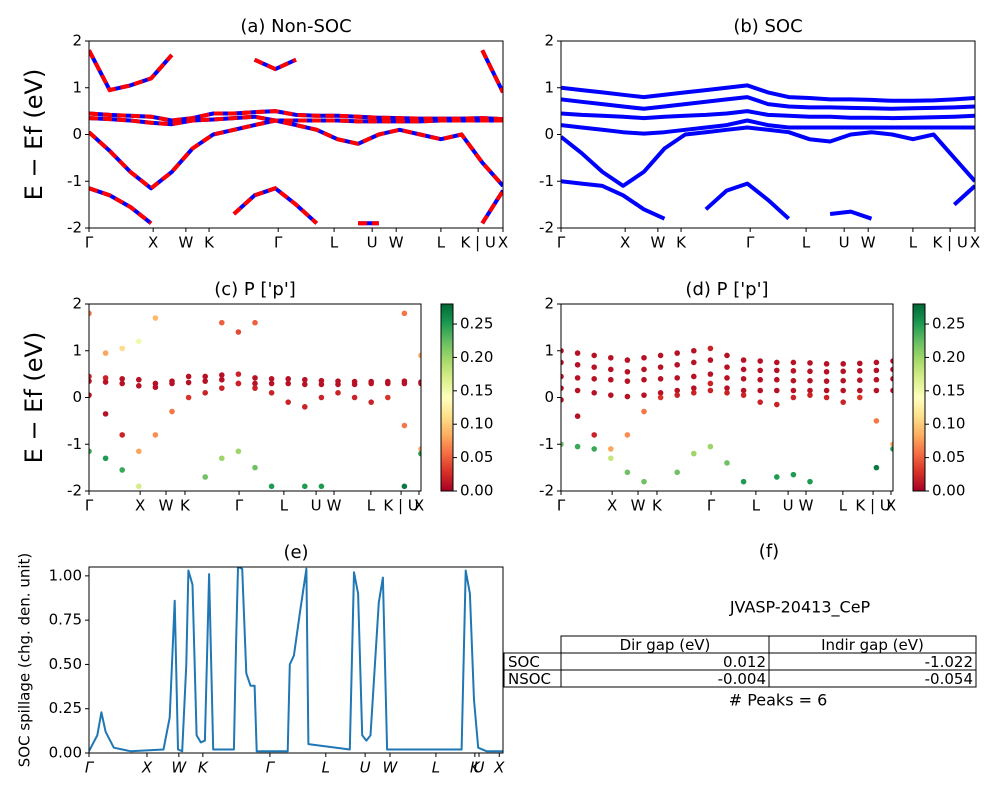 This screenshot has width=1000, height=800. Describe the element at coordinates (872, 678) in the screenshot. I see `table-cell` at that location.